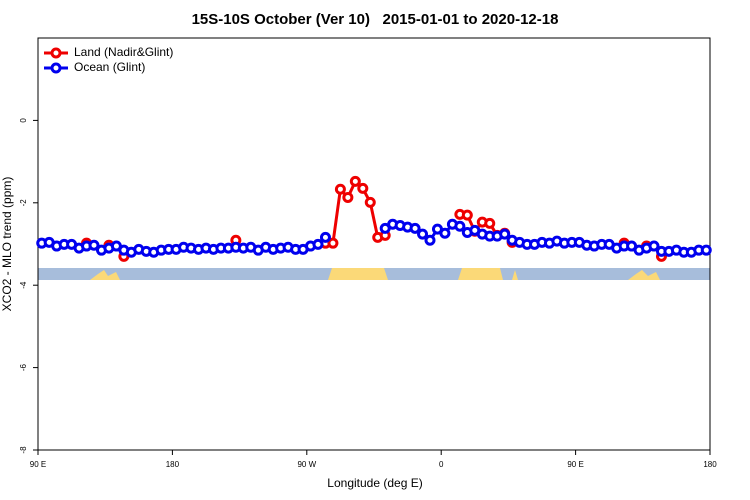 The height and width of the screenshot is (500, 750). Describe the element at coordinates (23, 450) in the screenshot. I see `y-tick-label: -8` at that location.